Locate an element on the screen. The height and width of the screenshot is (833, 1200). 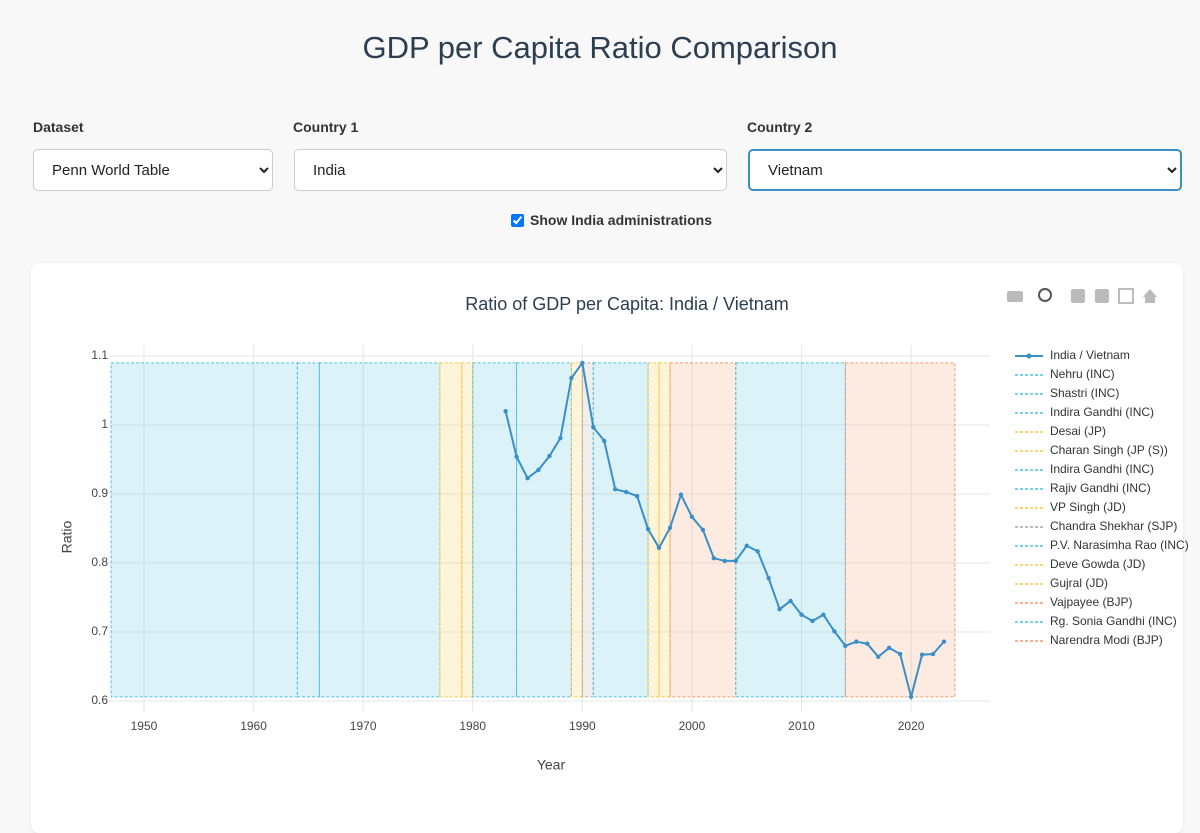
country2-select: Vietnam is located at coordinates (965, 170).